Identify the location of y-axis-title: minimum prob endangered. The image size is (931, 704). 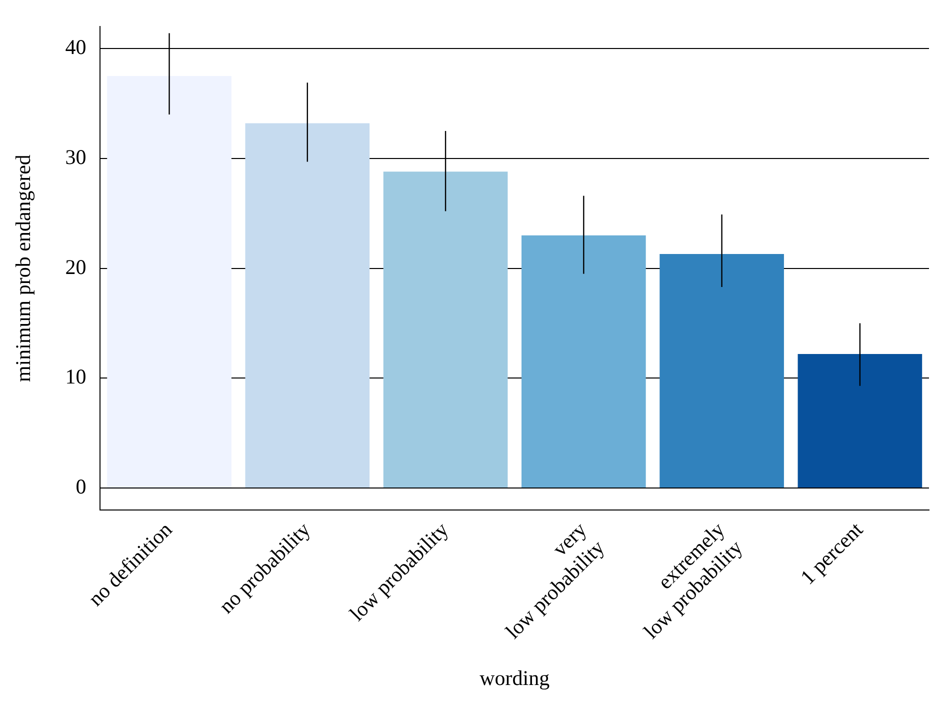
(23, 268).